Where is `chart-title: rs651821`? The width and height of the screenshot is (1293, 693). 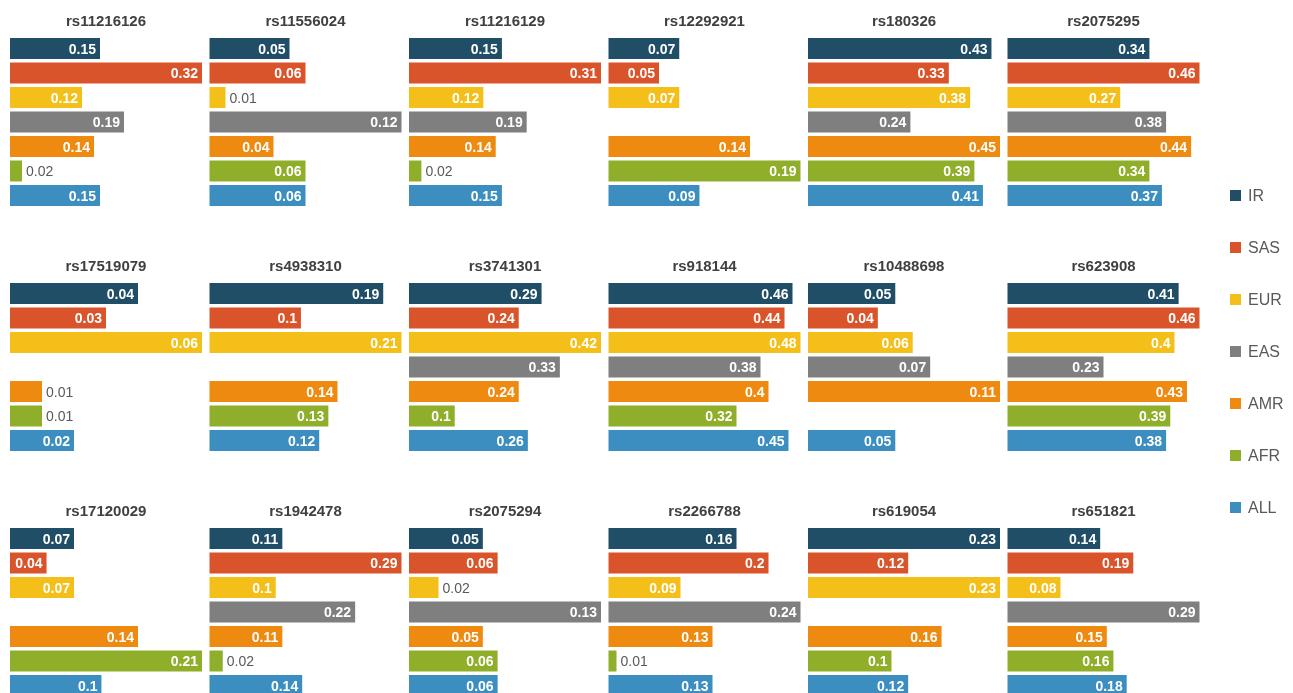
chart-title: rs651821 is located at coordinates (1103, 510).